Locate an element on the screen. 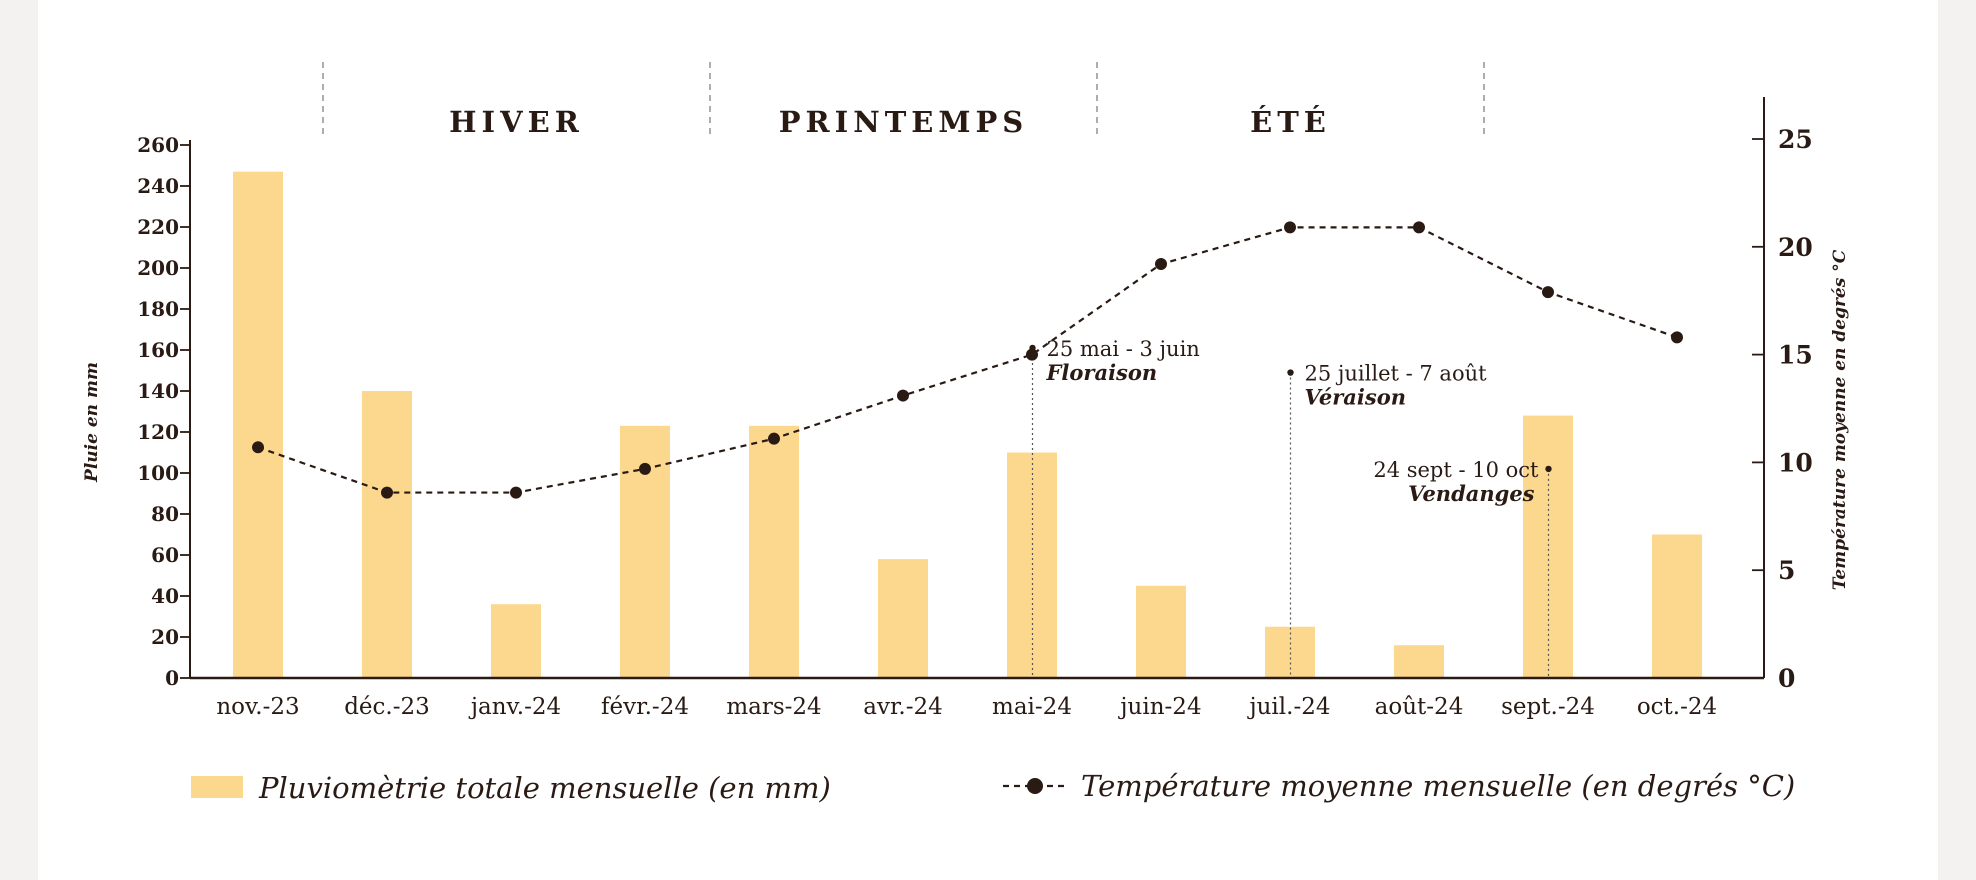  y-left-tick-label: 260 is located at coordinates (158, 145).